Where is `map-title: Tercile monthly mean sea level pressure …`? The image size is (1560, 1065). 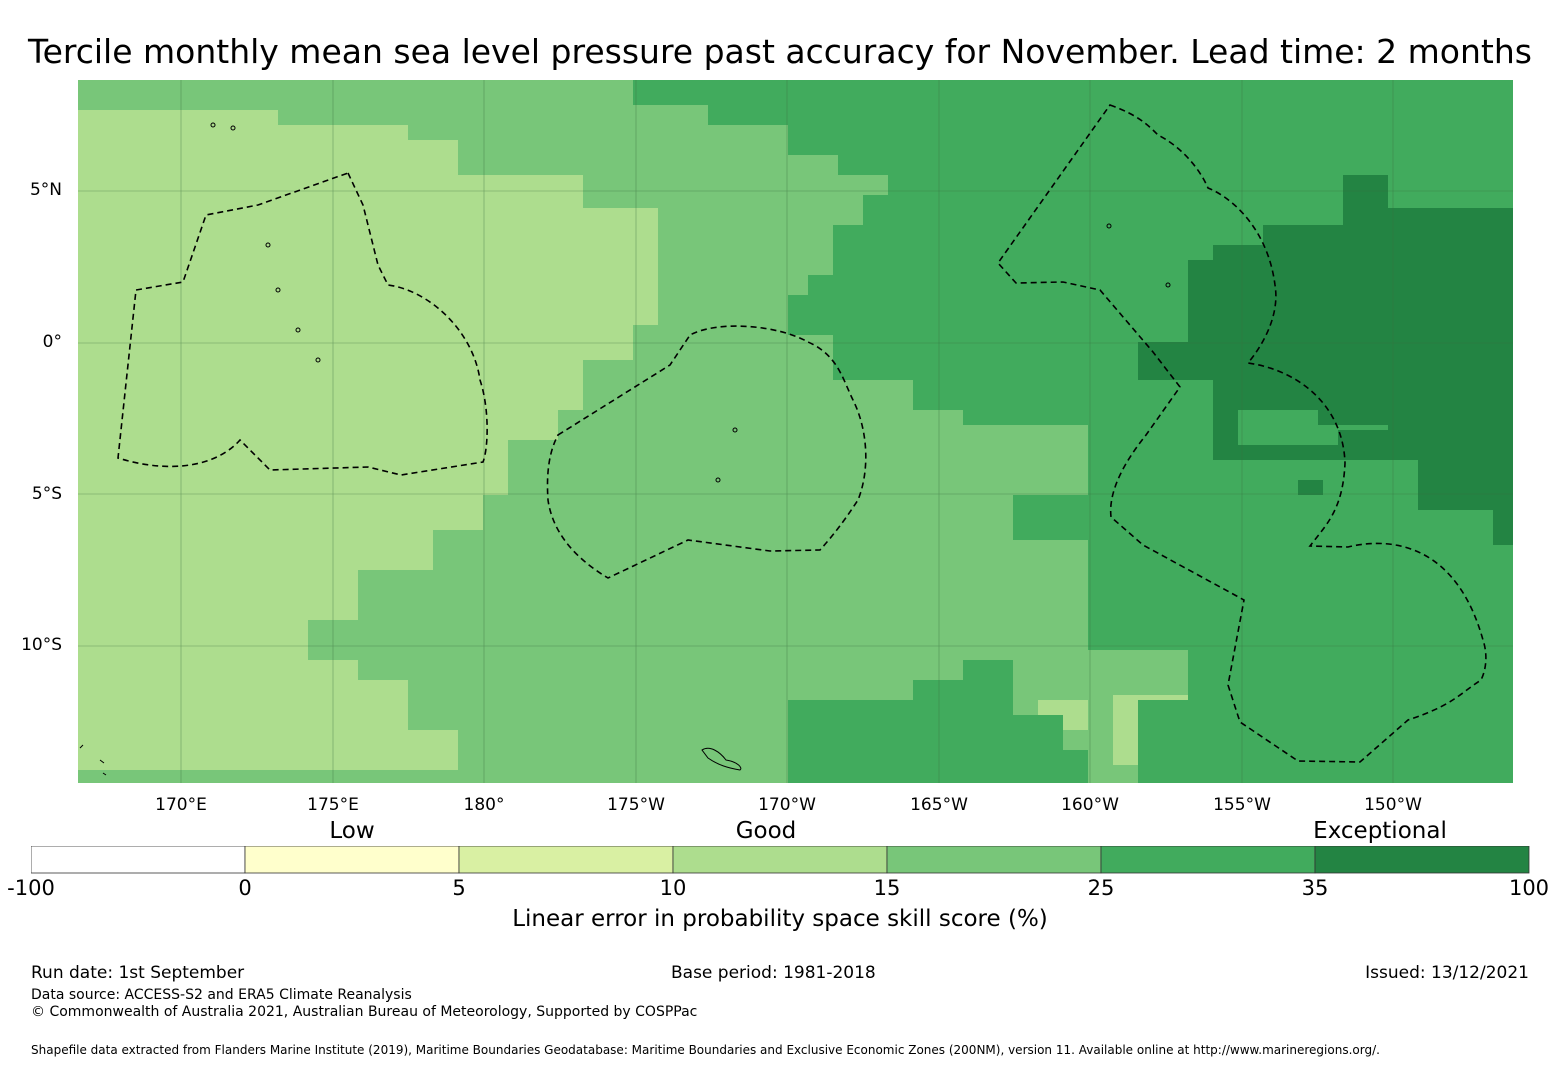
map-title: Tercile monthly mean sea level pressure … is located at coordinates (780, 51).